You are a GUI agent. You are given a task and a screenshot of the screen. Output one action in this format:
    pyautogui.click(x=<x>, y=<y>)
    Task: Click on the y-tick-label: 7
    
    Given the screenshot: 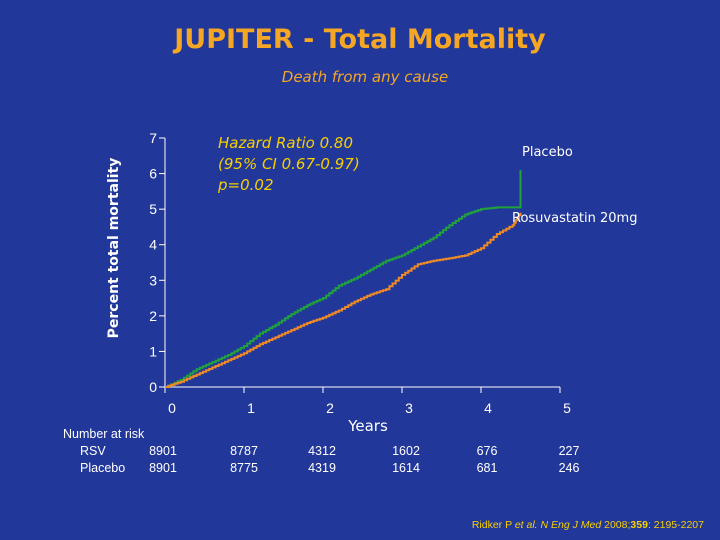 What is the action you would take?
    pyautogui.click(x=153, y=138)
    